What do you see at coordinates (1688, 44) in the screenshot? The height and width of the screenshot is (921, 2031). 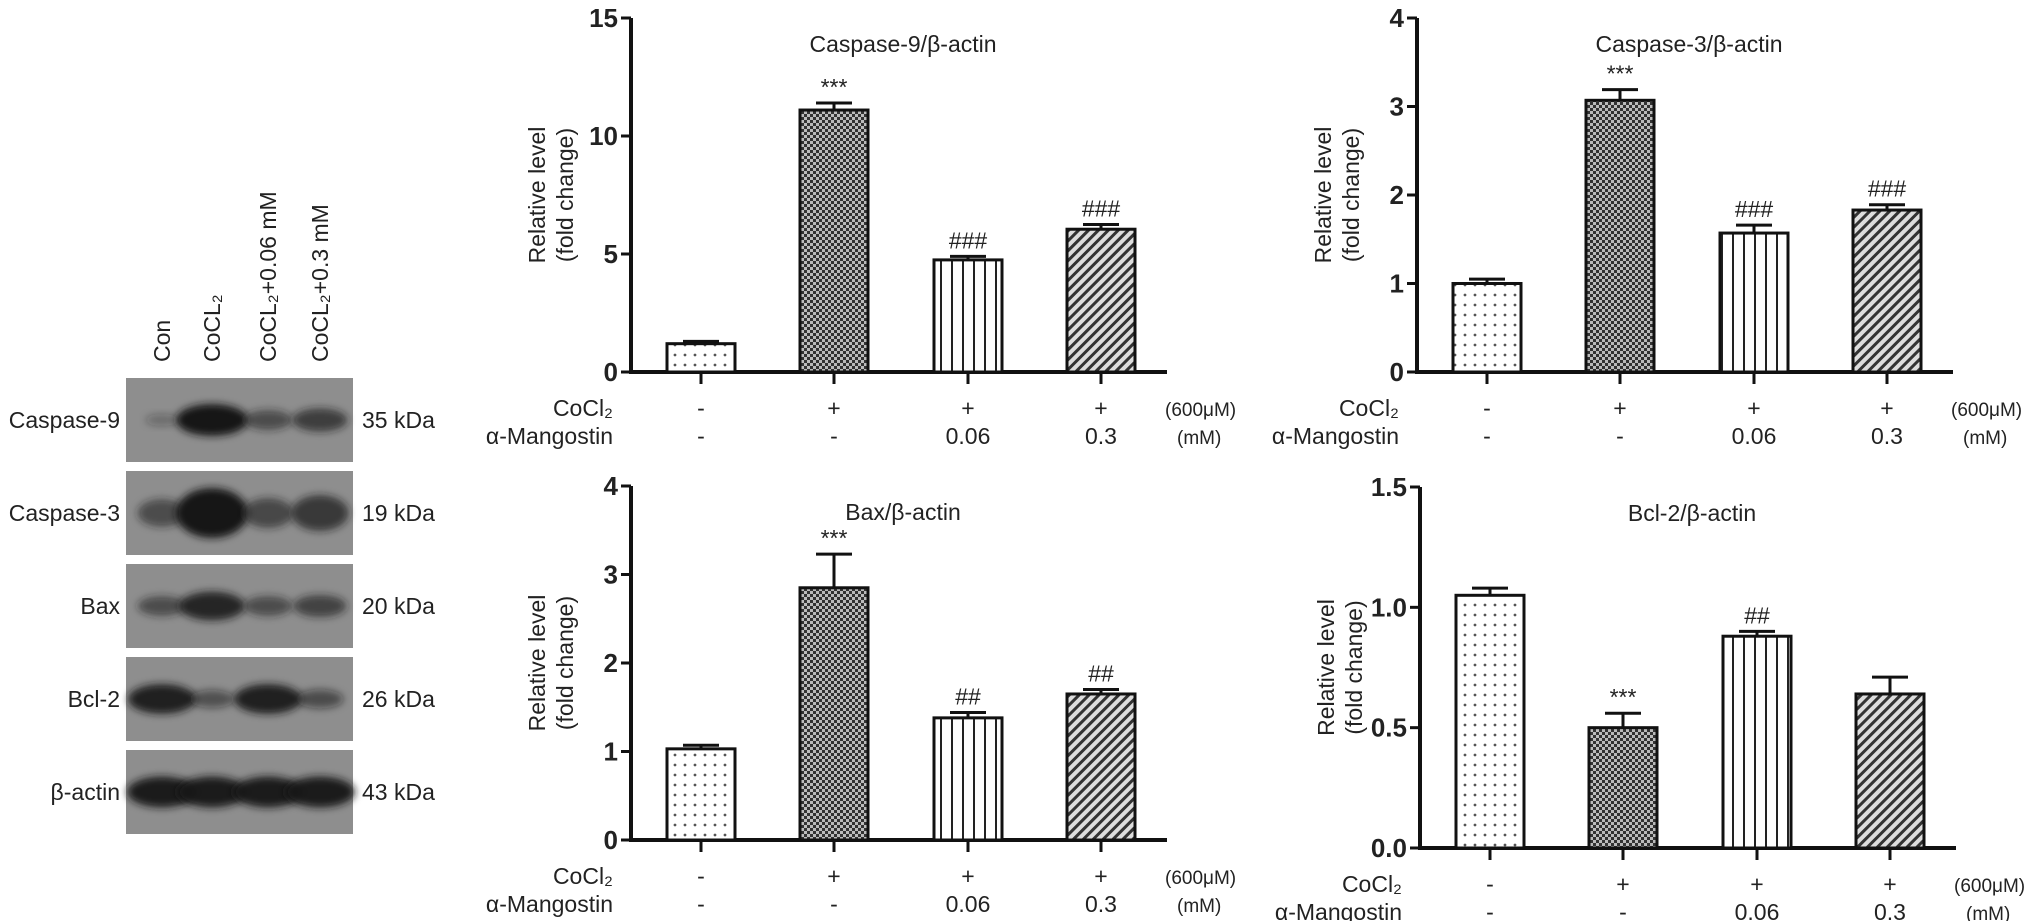 I see `chart-title: Caspase-3/β-actin` at bounding box center [1688, 44].